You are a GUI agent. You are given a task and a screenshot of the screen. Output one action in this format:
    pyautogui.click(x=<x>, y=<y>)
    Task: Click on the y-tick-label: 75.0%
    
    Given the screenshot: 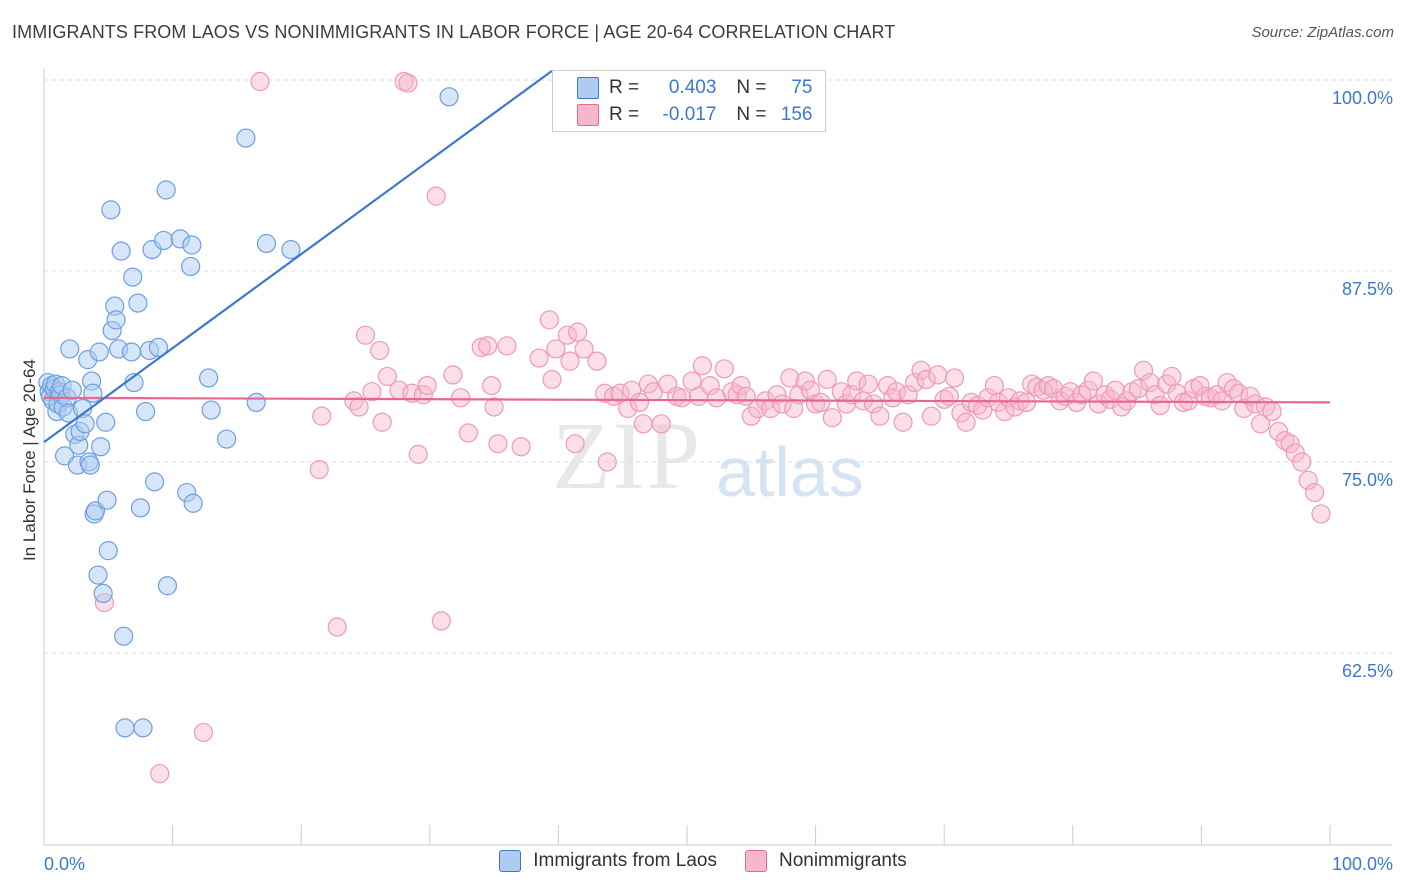 What is the action you would take?
    pyautogui.click(x=1367, y=480)
    